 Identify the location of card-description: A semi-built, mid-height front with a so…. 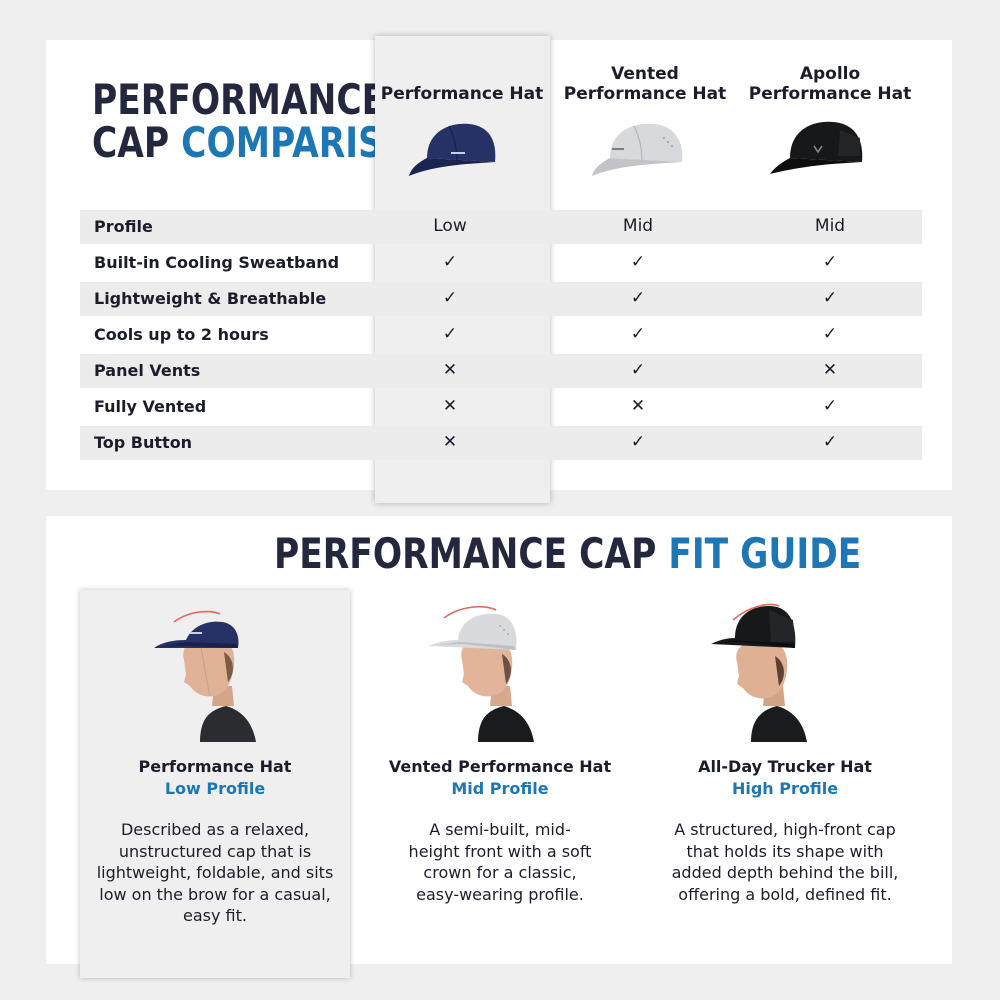
(500, 862).